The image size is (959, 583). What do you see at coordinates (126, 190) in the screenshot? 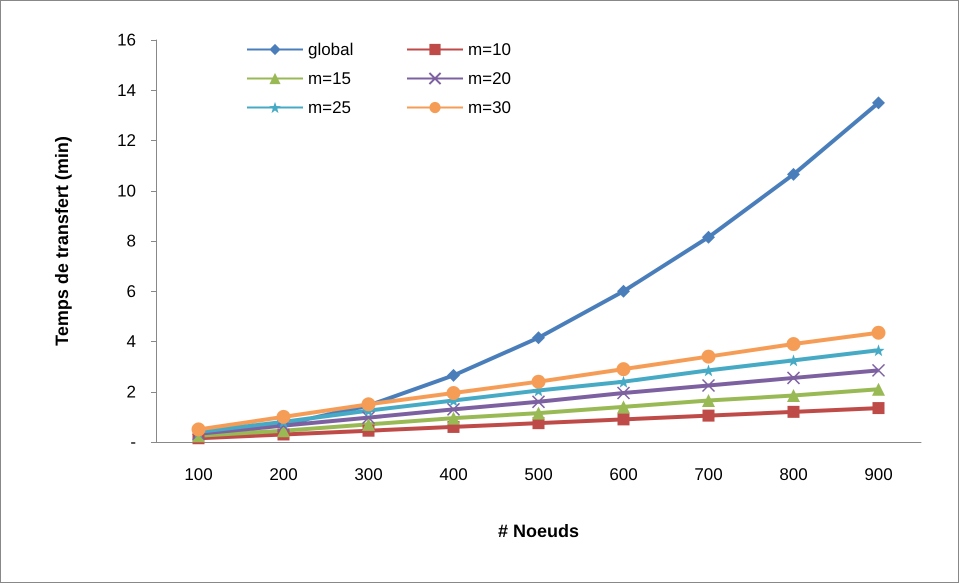
I see `y-tick-label: 10` at bounding box center [126, 190].